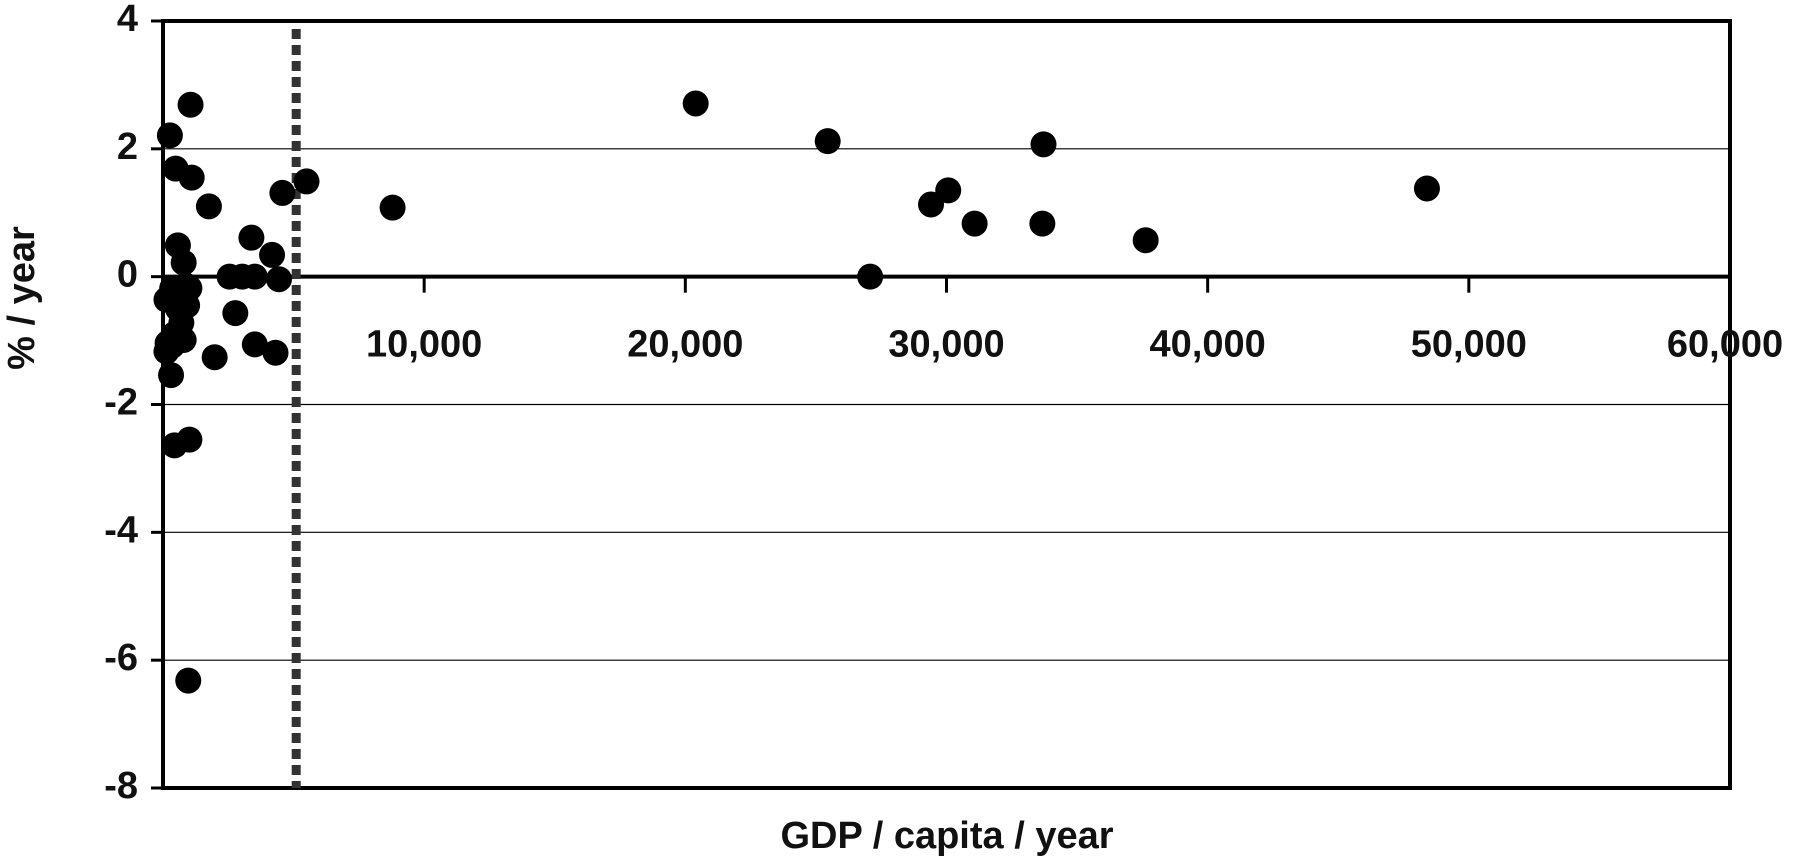 This screenshot has width=1800, height=868. I want to click on y-axis-label: % / year, so click(22, 298).